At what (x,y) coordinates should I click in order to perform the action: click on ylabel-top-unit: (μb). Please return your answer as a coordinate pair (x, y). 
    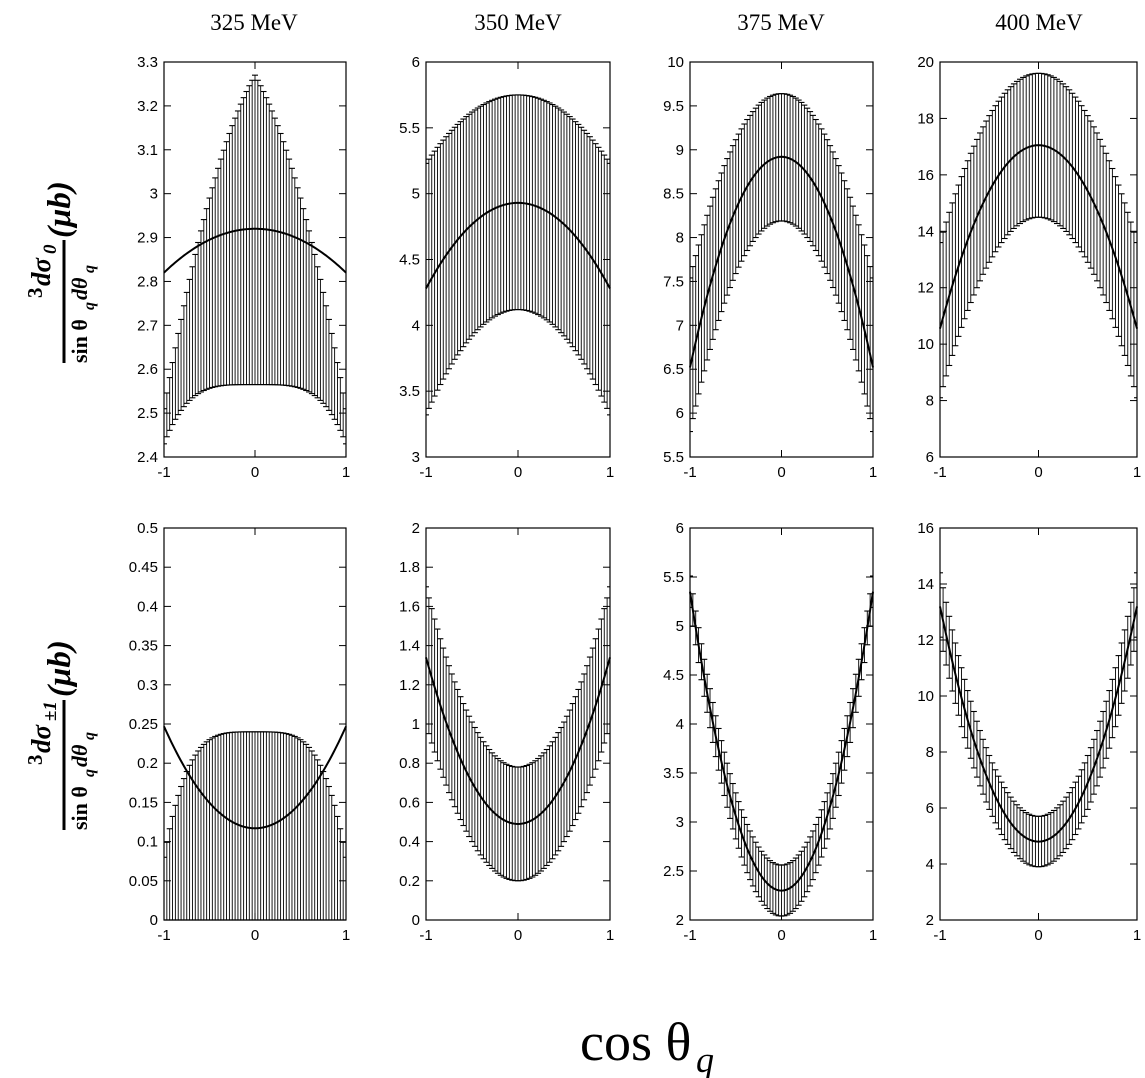
    Looking at the image, I should click on (60, 209).